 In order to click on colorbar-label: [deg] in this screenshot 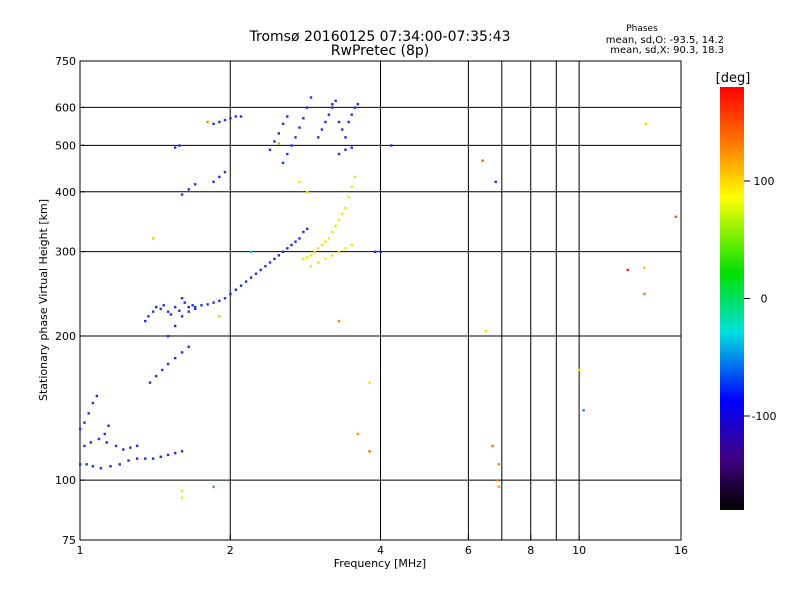, I will do `click(733, 78)`.